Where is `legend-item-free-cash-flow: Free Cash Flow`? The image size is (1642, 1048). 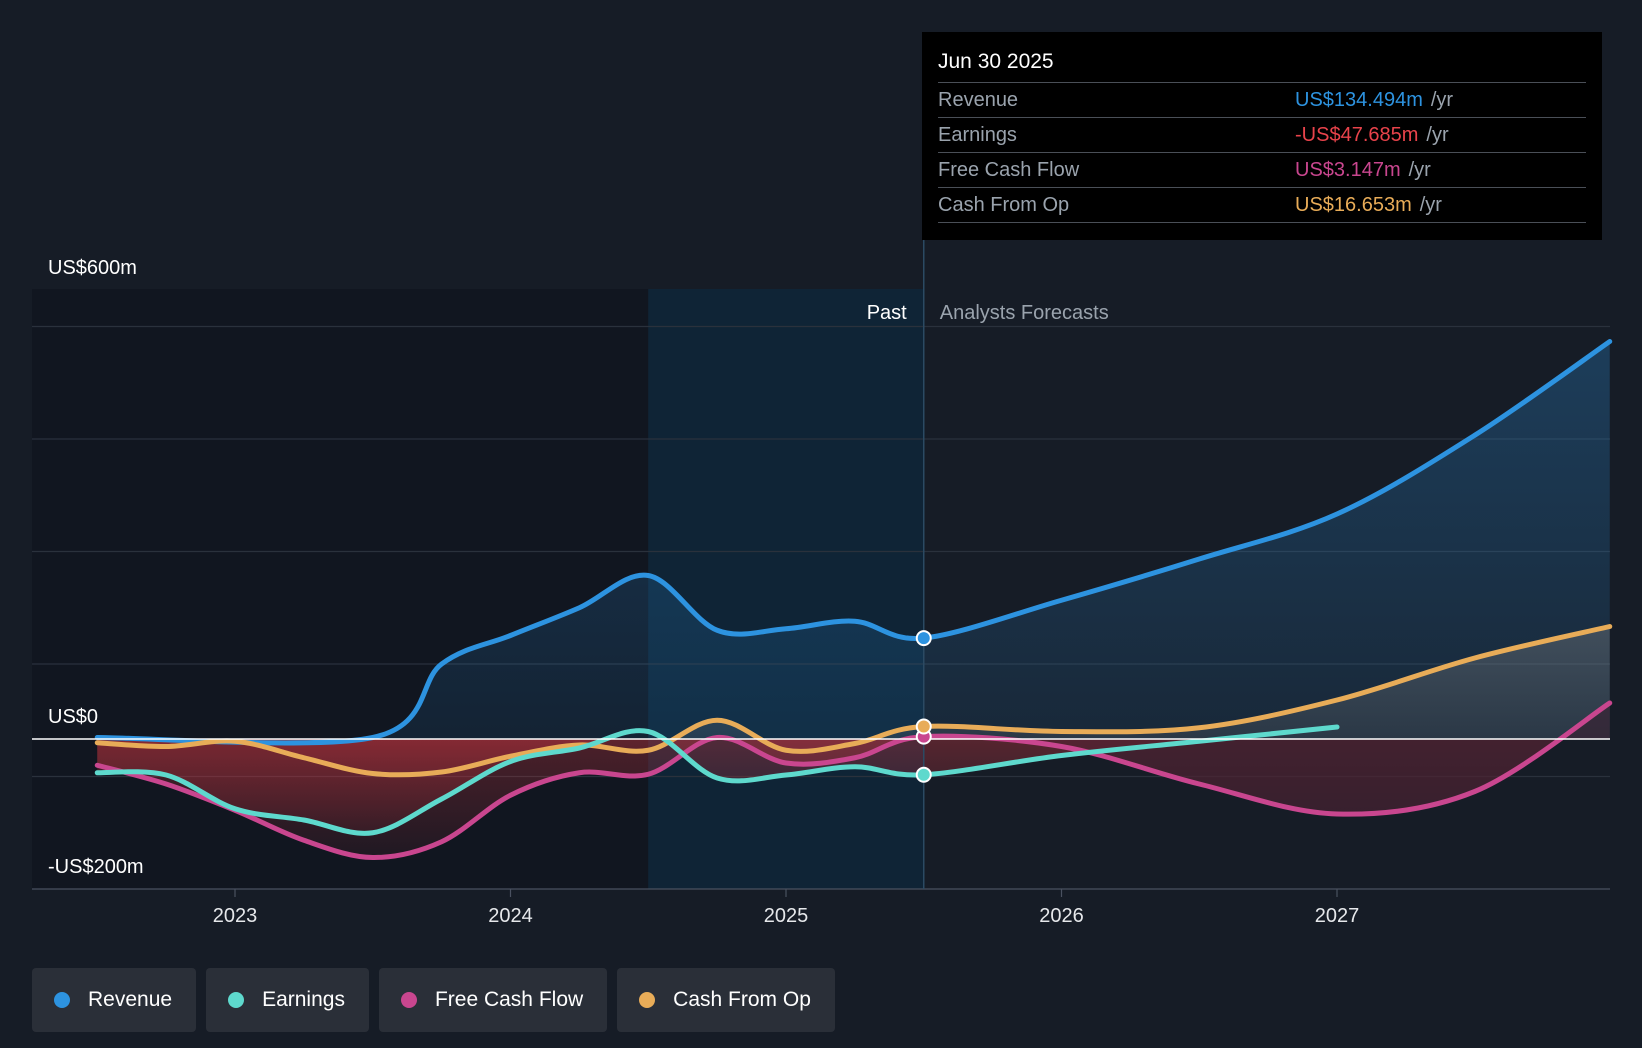 legend-item-free-cash-flow: Free Cash Flow is located at coordinates (493, 1000).